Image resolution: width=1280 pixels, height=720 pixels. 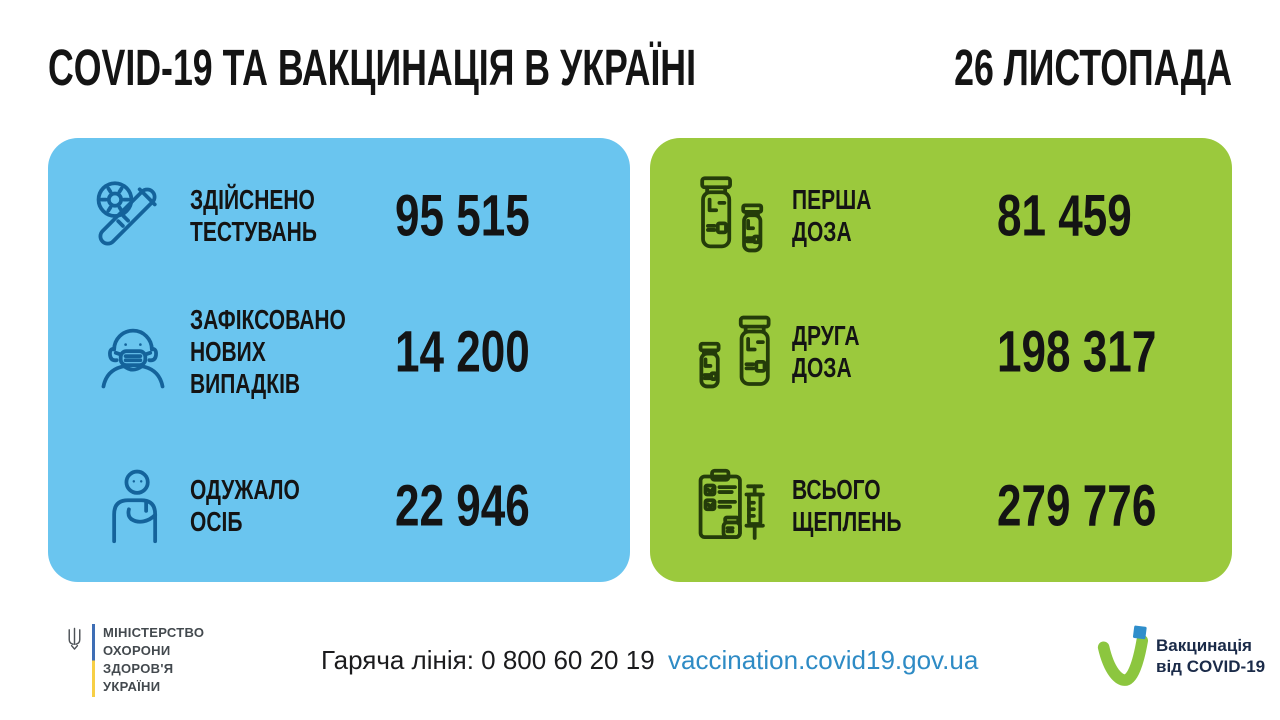 What do you see at coordinates (941, 506) in the screenshot?
I see `total-vaccinations-row: ВСЬОГО ЩЕПЛЕНЬ 279 776` at bounding box center [941, 506].